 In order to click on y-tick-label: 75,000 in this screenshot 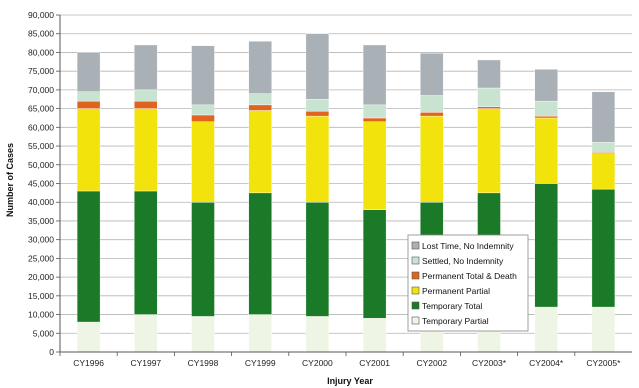, I will do `click(41, 71)`.